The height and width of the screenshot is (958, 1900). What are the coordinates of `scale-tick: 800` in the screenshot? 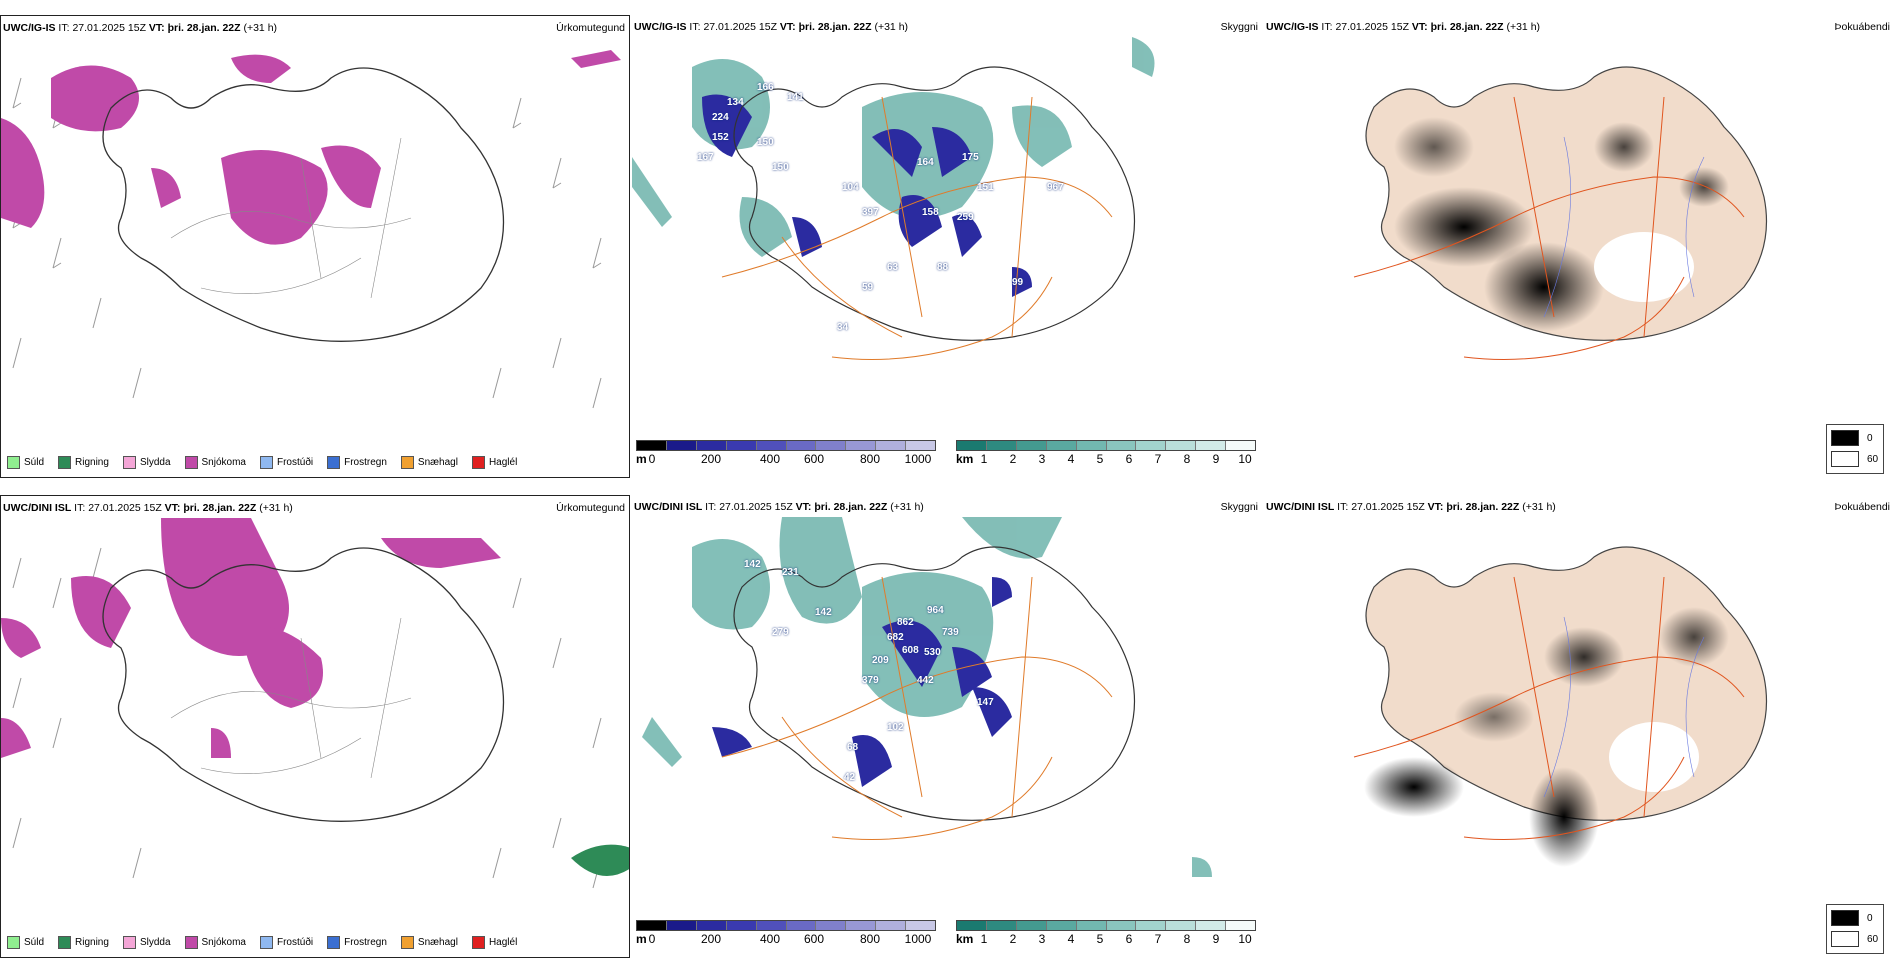 It's located at (870, 939).